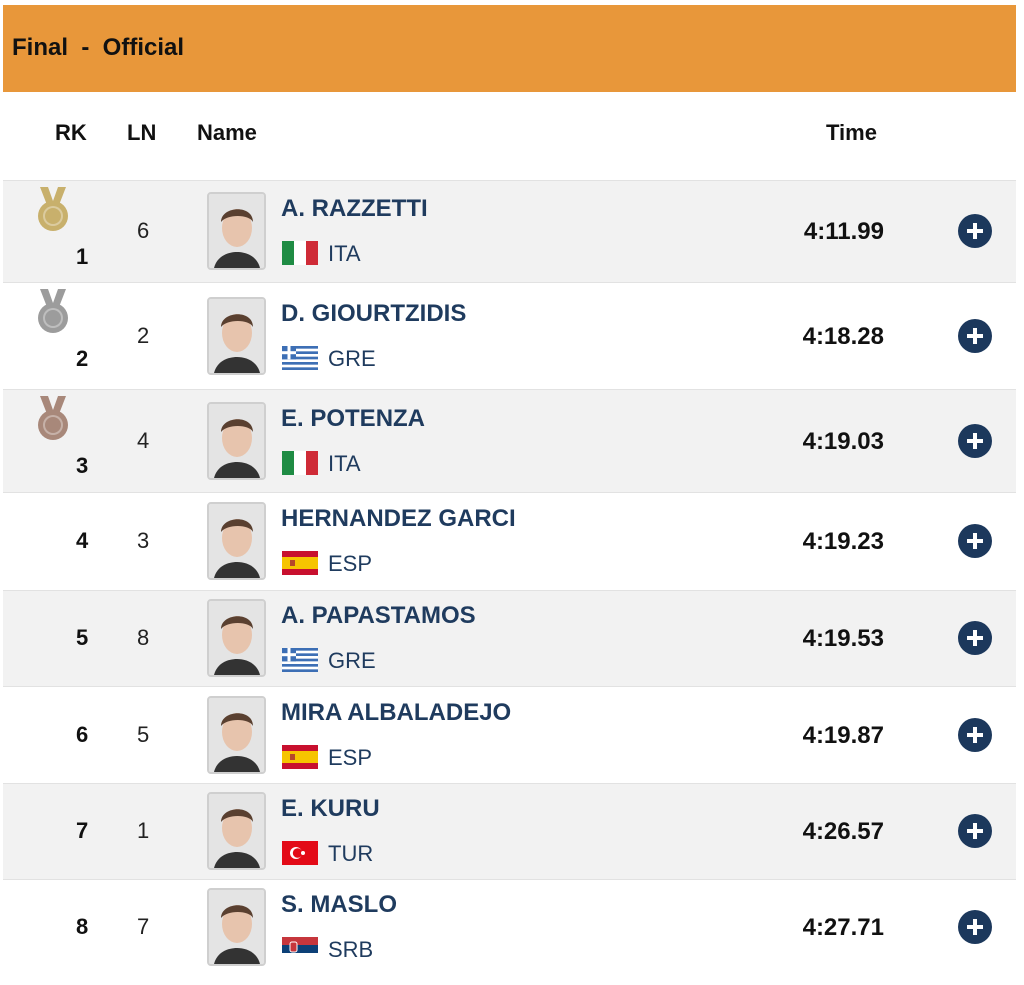 This screenshot has height=985, width=1024. What do you see at coordinates (843, 441) in the screenshot?
I see `time: 4:19.03` at bounding box center [843, 441].